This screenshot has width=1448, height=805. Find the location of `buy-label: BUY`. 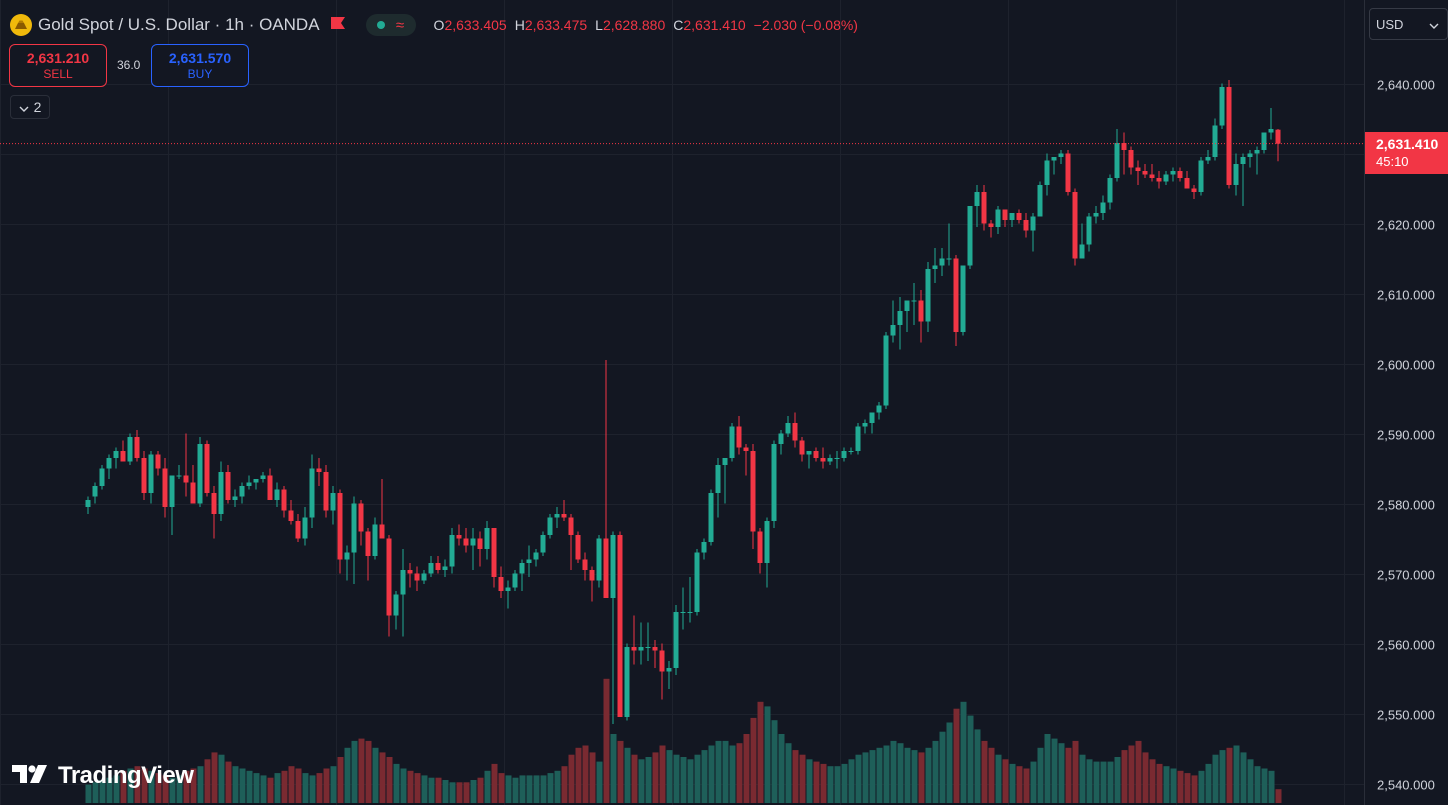

buy-label: BUY is located at coordinates (200, 74).